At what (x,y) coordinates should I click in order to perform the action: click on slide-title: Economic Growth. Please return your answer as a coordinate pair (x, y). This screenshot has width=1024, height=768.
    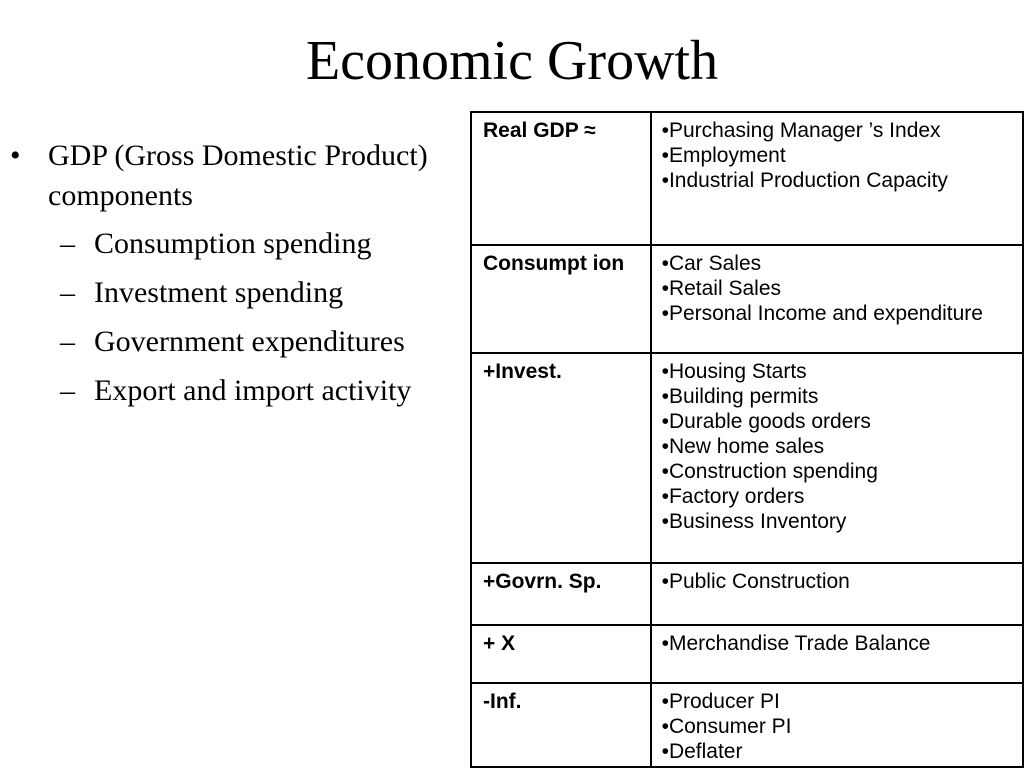
    Looking at the image, I should click on (512, 61).